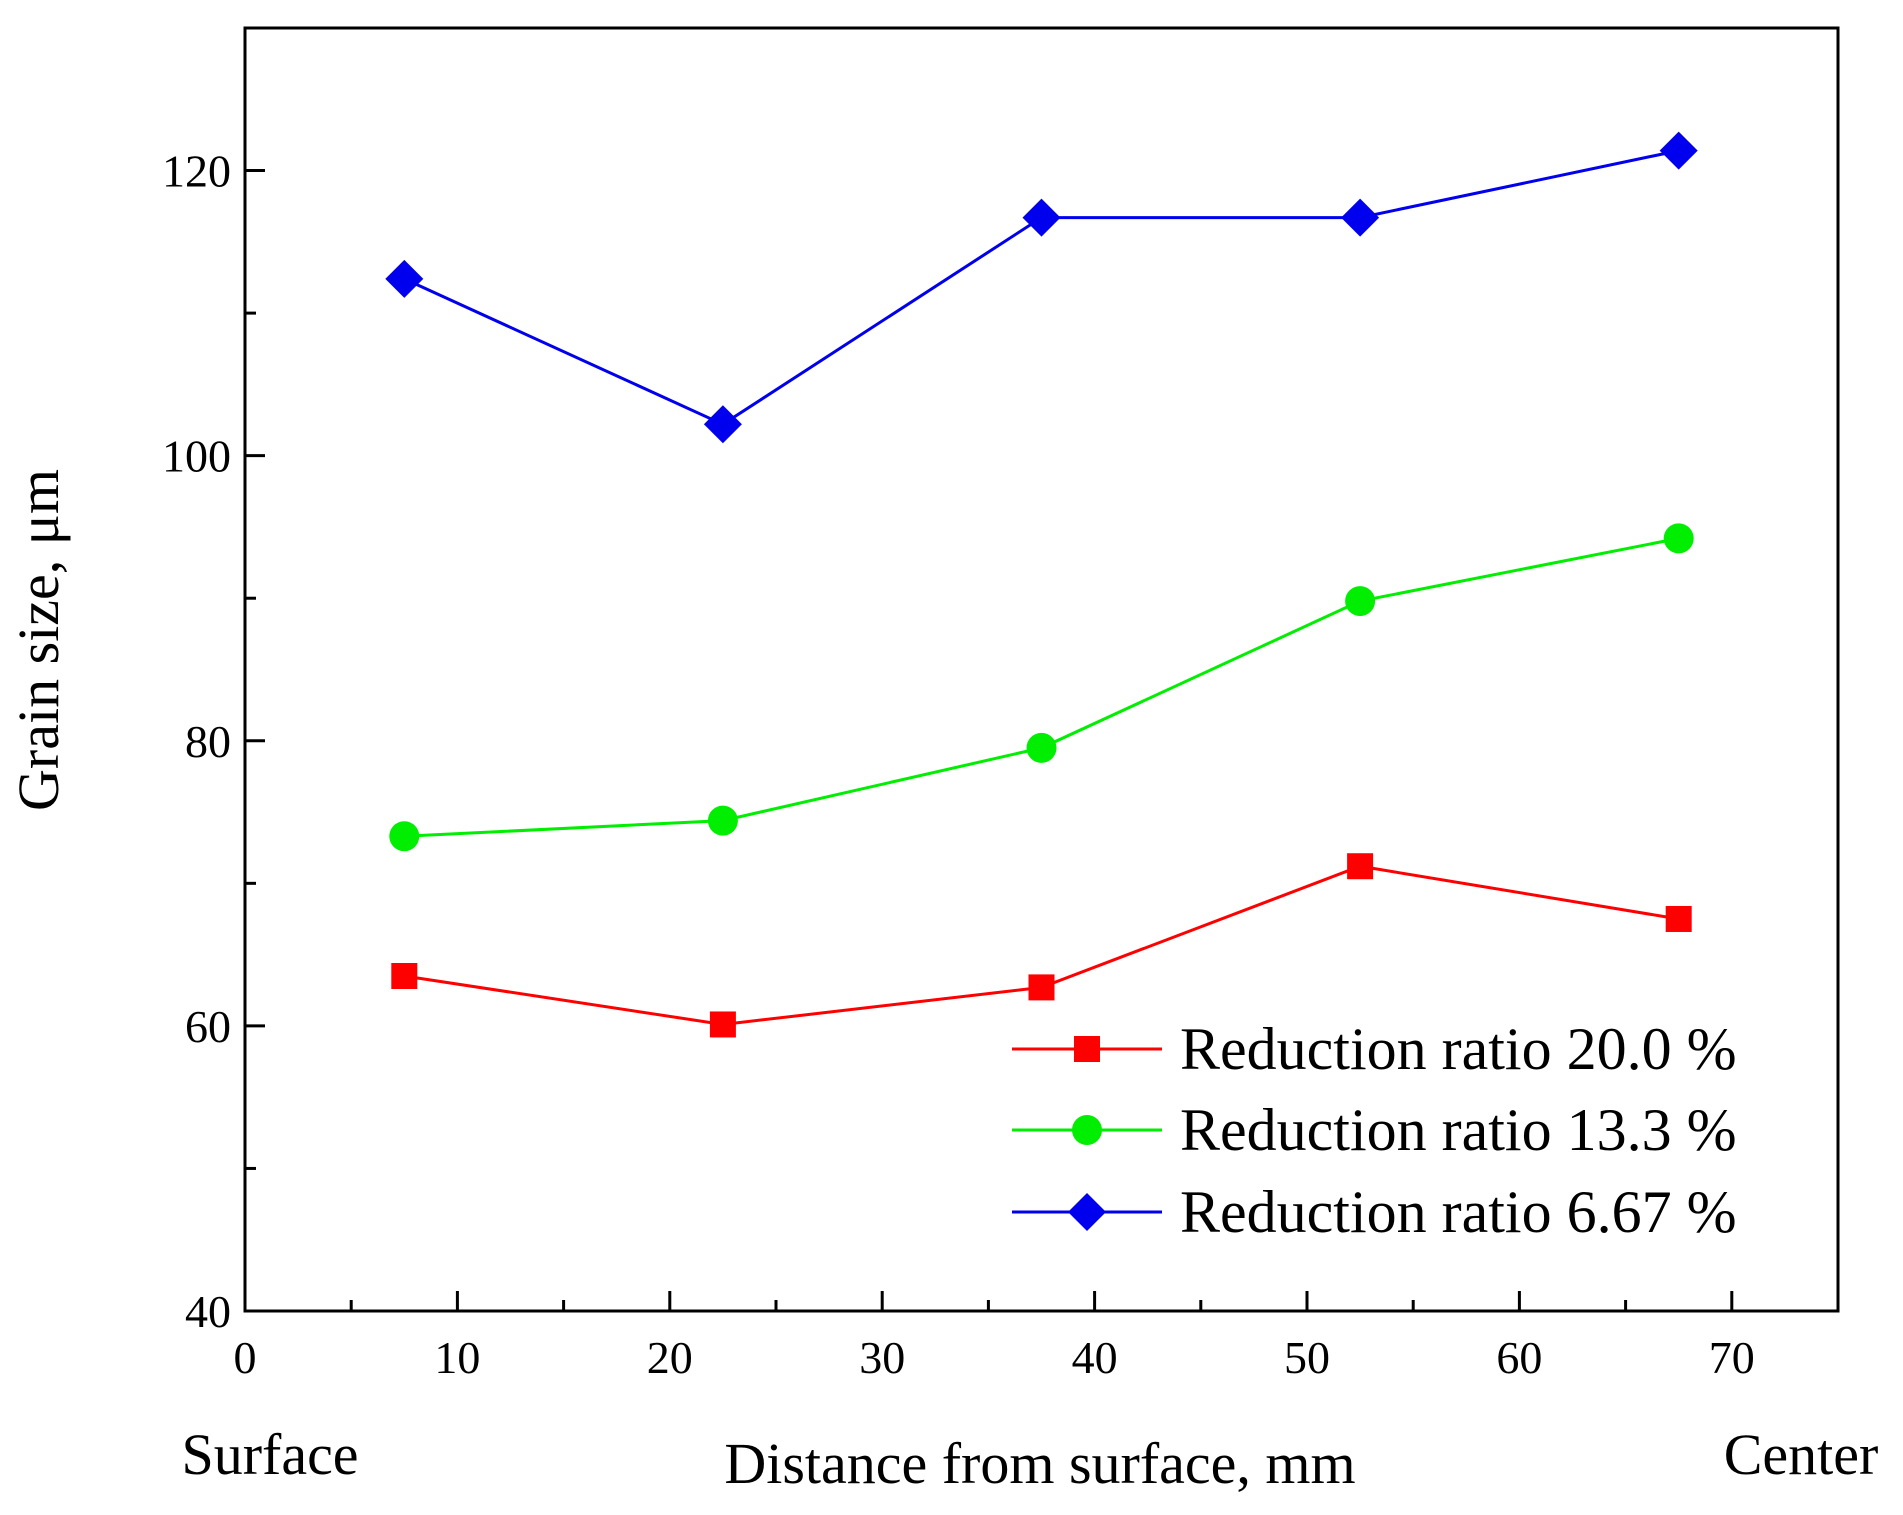 The height and width of the screenshot is (1515, 1903). I want to click on legend-item: Reduction ratio 20.0 %, so click(1374, 1049).